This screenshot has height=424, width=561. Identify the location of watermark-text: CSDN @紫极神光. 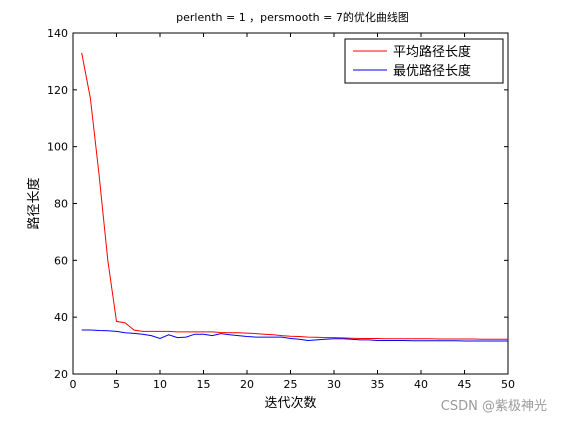
(493, 406).